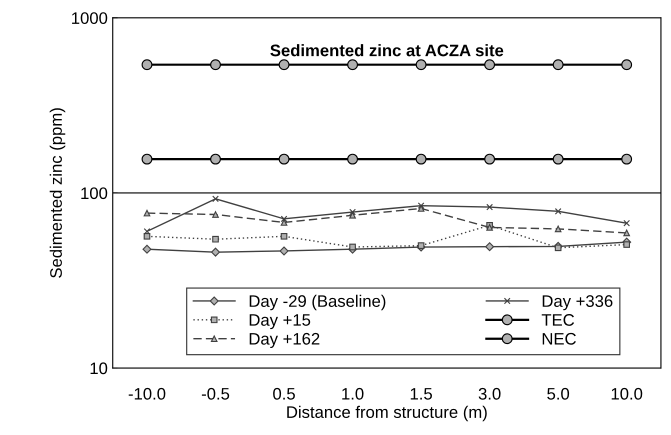 The image size is (671, 435). I want to click on x-tick-label: 1.5, so click(421, 394).